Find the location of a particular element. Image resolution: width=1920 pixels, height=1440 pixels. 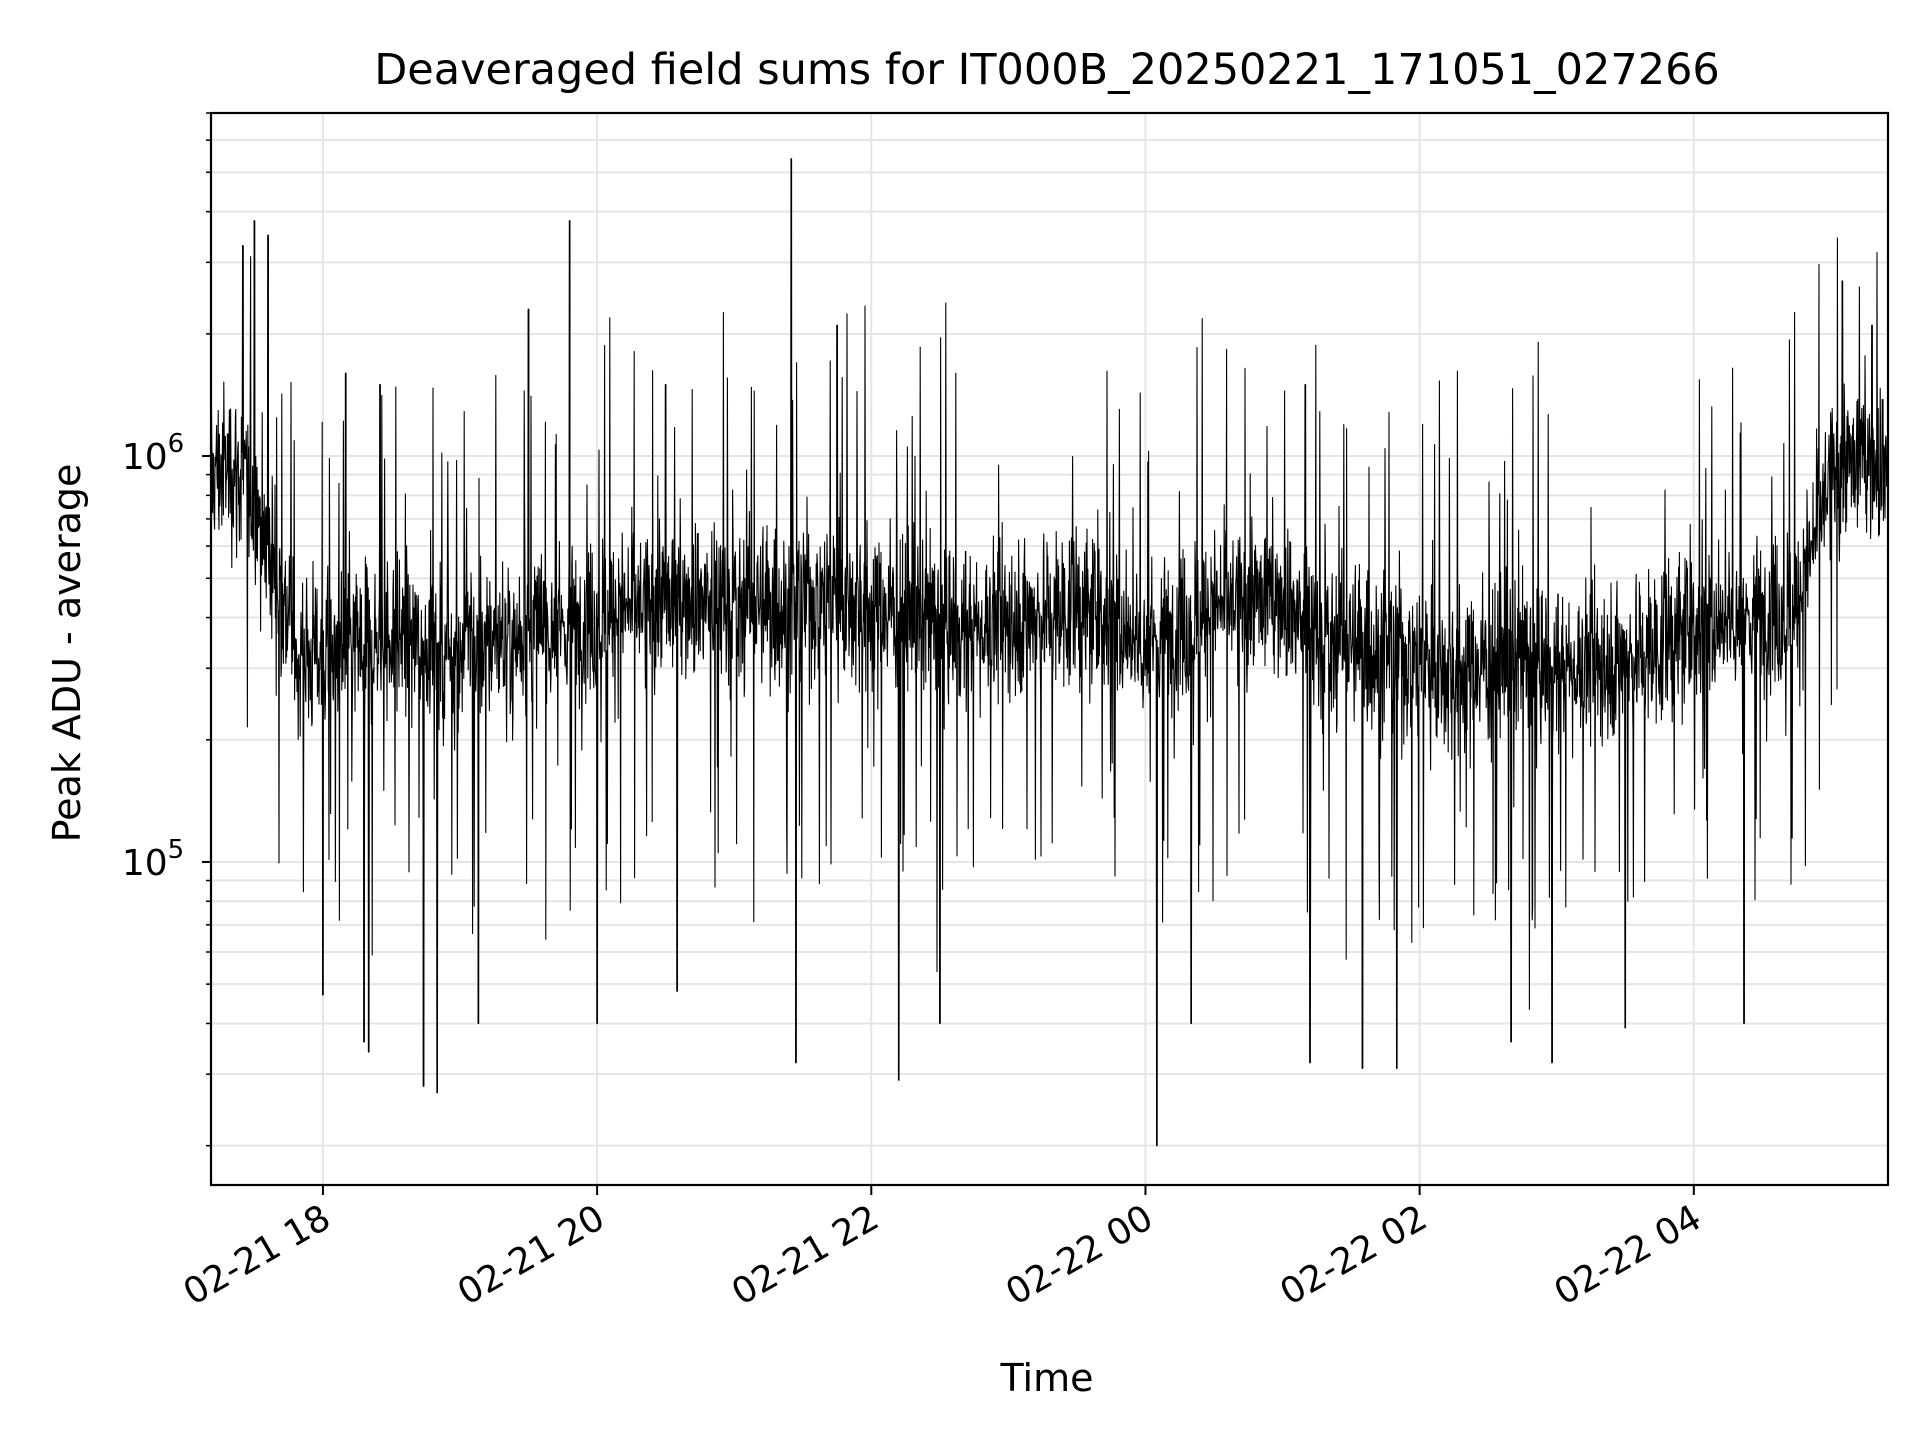

x-axis-label: Time is located at coordinates (1047, 1378).